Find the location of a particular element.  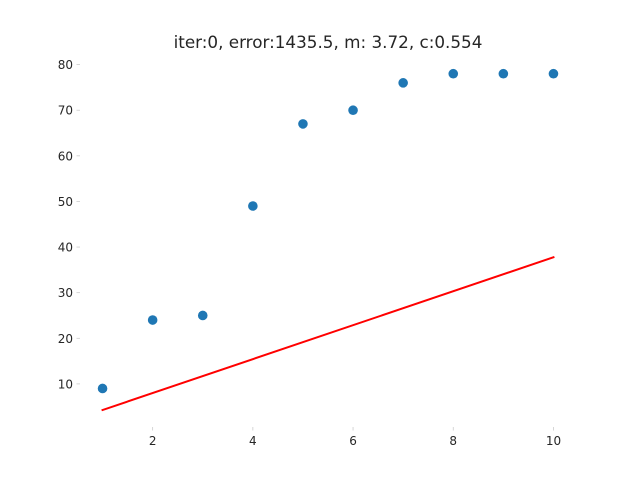

y-tick-label: 30 is located at coordinates (65, 293).